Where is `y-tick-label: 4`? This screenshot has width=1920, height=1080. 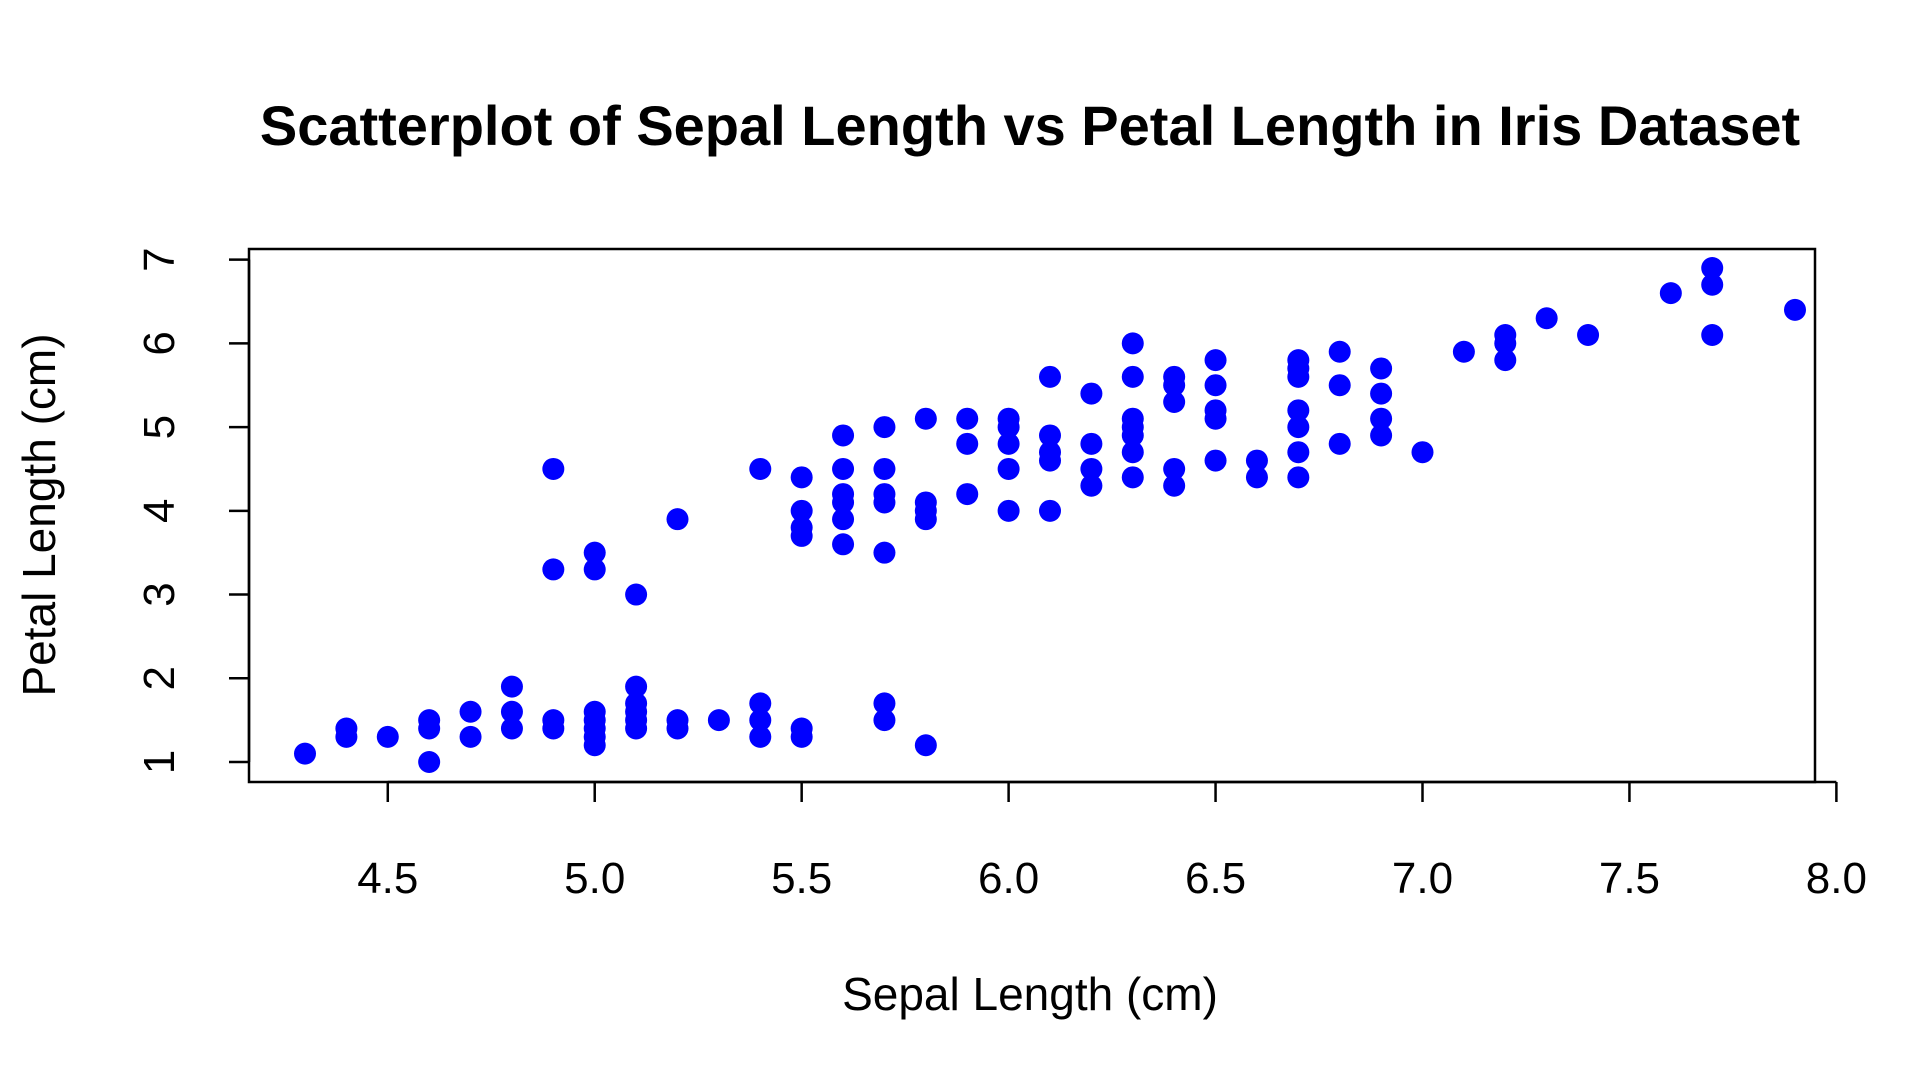 y-tick-label: 4 is located at coordinates (159, 511).